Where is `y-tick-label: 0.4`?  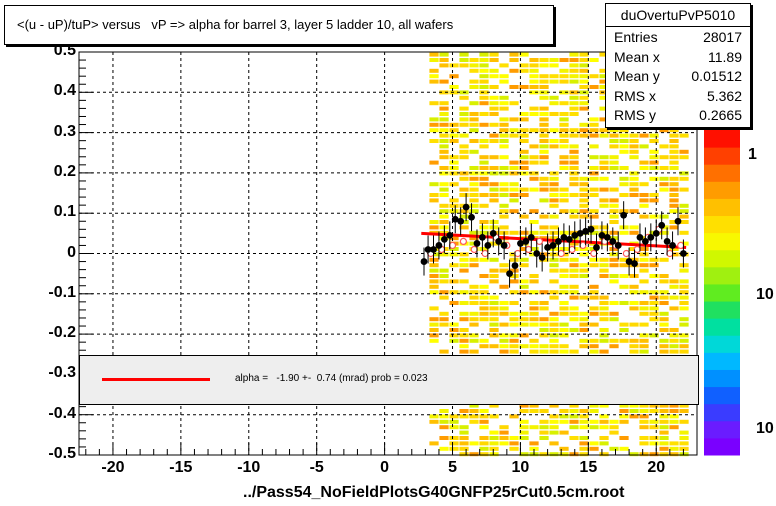
y-tick-label: 0.4 is located at coordinates (64, 91).